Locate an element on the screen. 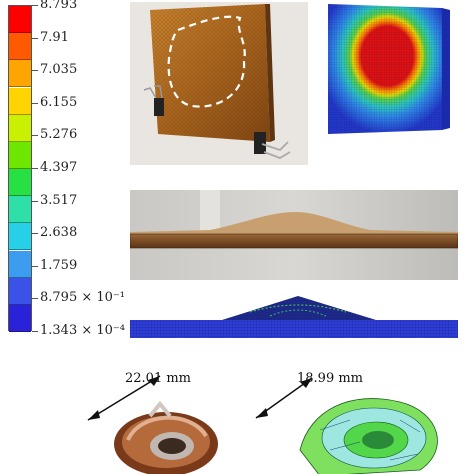  legend-value-label: 1.759 is located at coordinates (59, 265).